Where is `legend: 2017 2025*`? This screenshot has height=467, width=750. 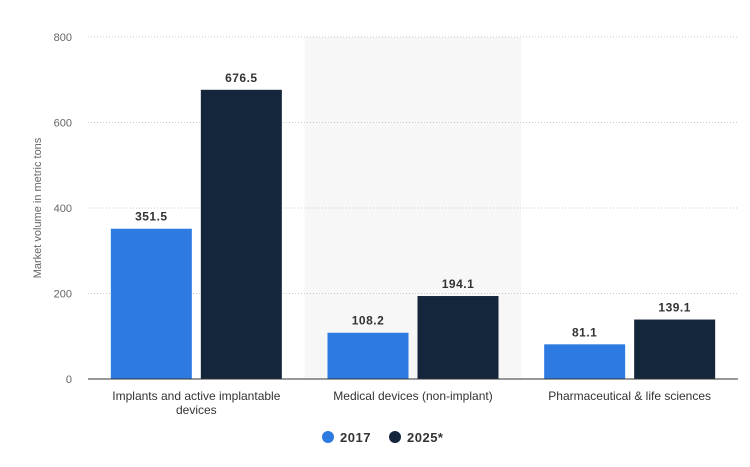
legend: 2017 2025* is located at coordinates (383, 437).